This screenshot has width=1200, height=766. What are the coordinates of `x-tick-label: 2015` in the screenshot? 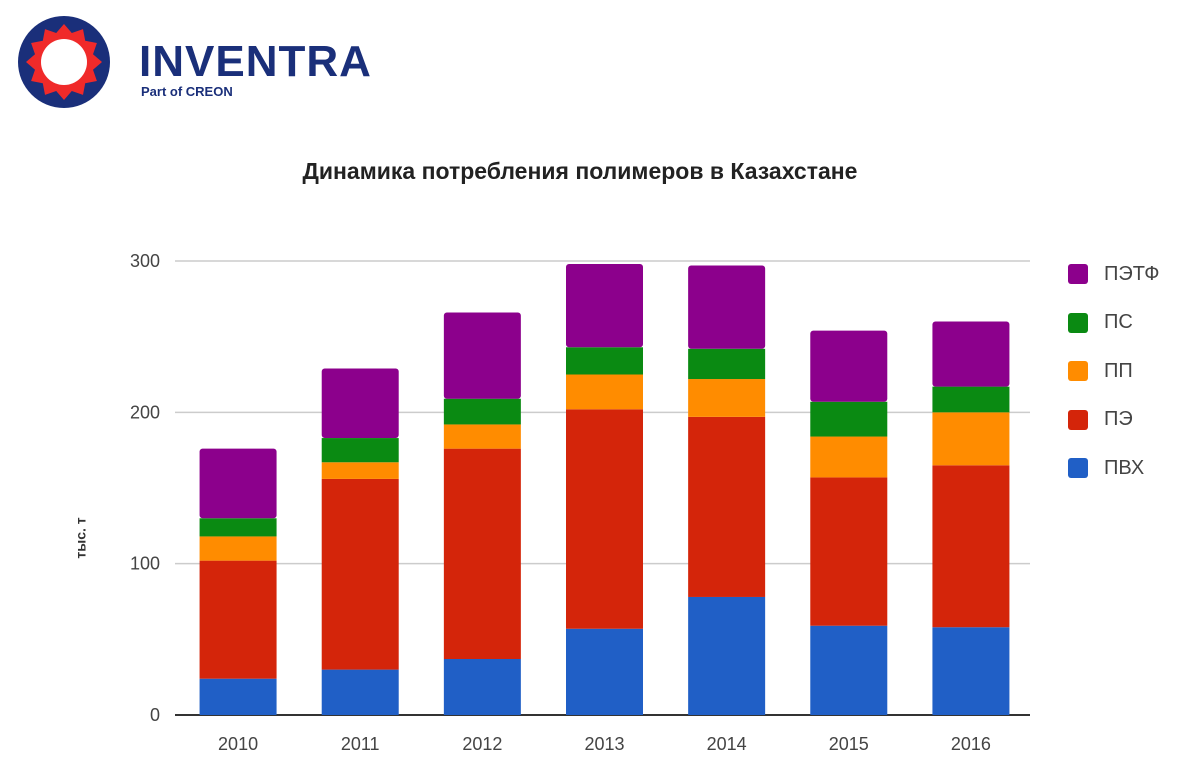 It's located at (849, 744).